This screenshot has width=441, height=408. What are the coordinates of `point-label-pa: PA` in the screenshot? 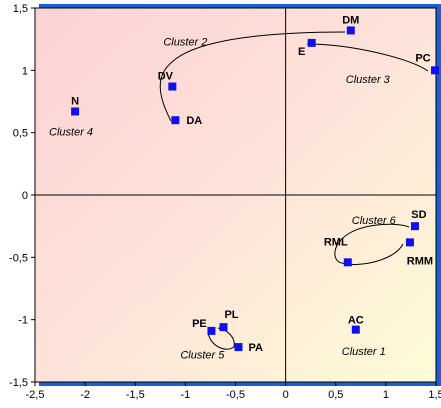 It's located at (256, 348).